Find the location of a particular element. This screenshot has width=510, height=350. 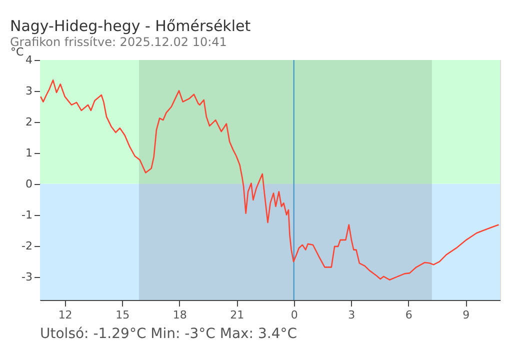

text: Utolsó: -1.29°C Min: -3°C Max: 3.4°C is located at coordinates (169, 334).